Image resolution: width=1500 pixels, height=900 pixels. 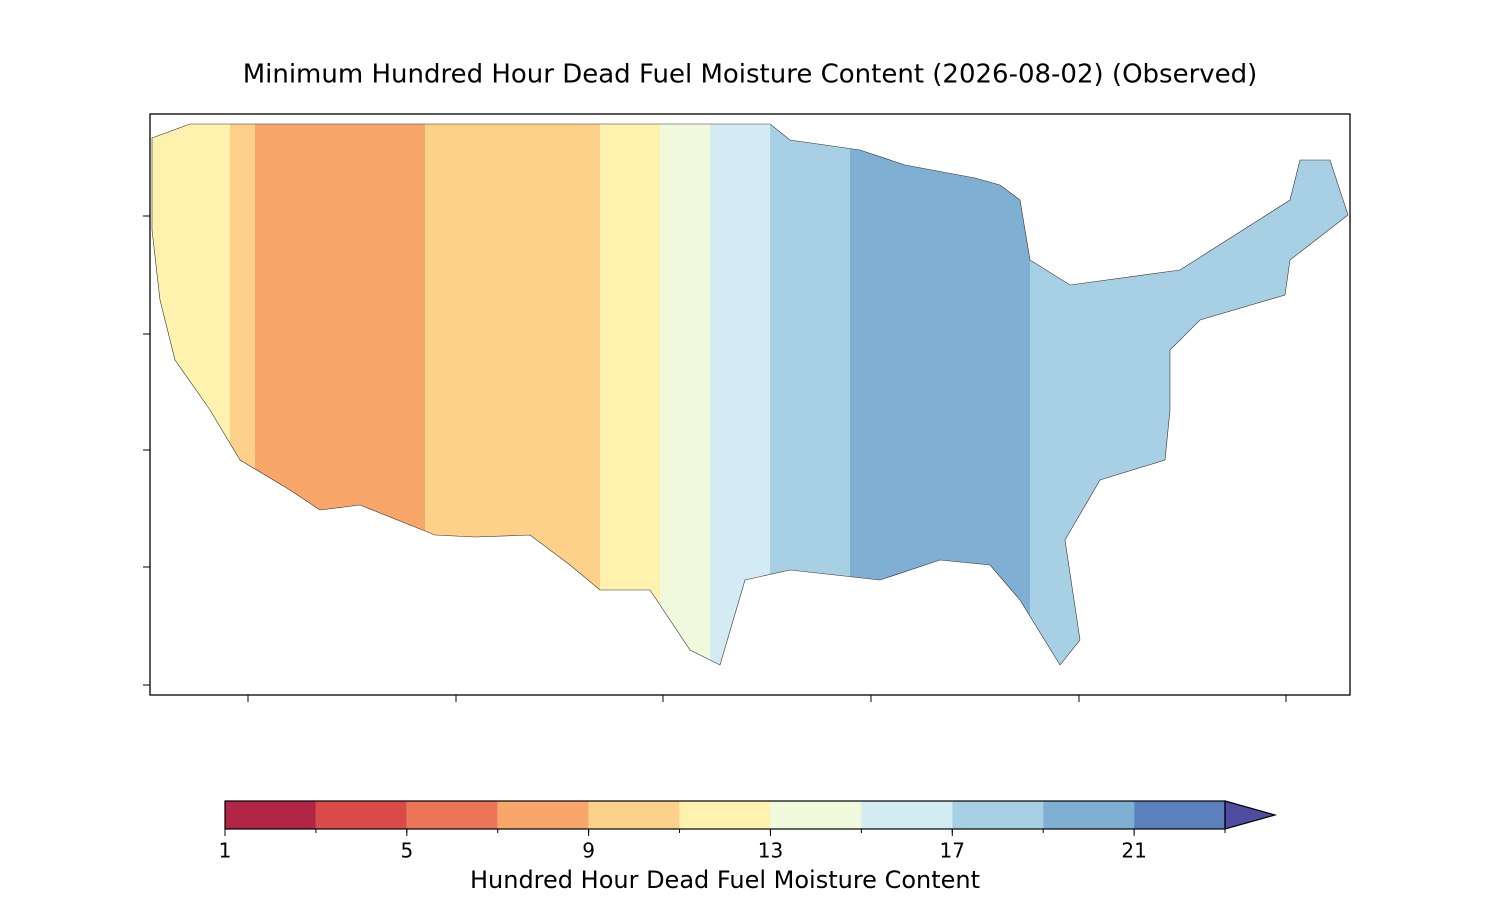 I want to click on colorbar-tick-label: 9, so click(x=588, y=851).